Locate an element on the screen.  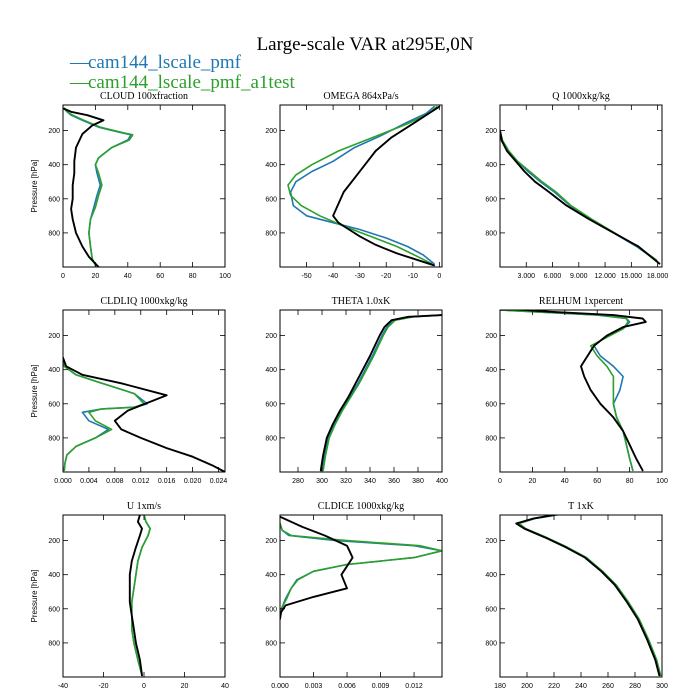
x-tick-label: 0.024 is located at coordinates (219, 481).